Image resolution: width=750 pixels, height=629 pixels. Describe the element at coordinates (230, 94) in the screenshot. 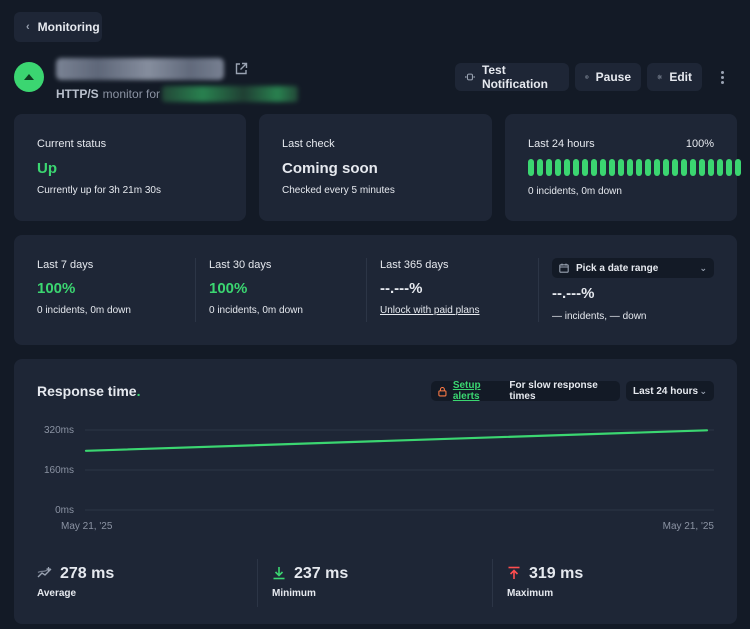

I see `monitor-url-redacted` at that location.